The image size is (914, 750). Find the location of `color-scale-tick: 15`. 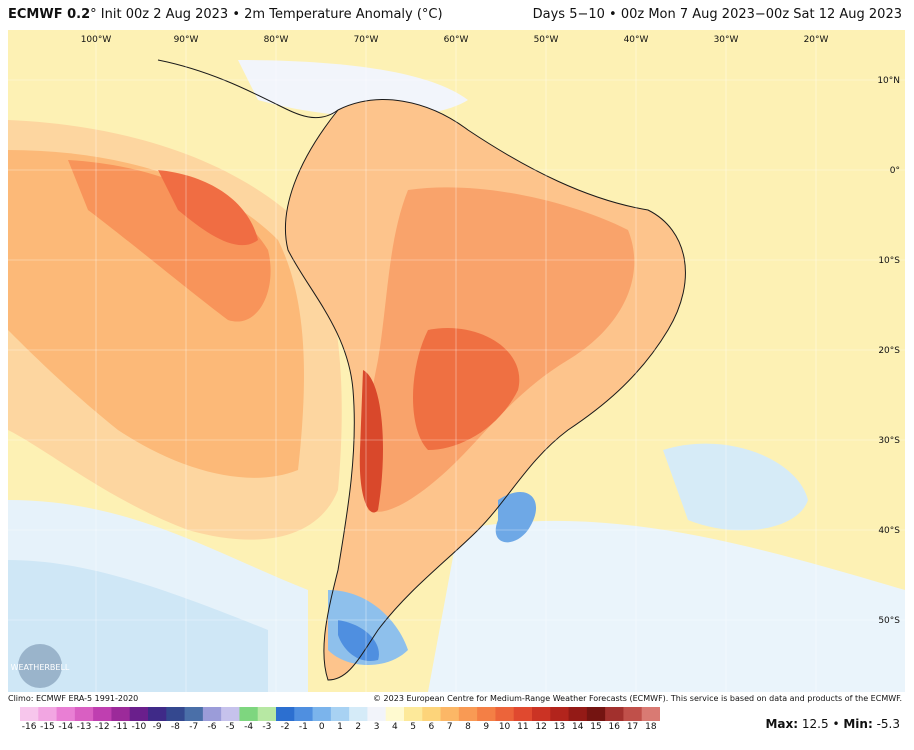

color-scale-tick: 15 is located at coordinates (596, 727).